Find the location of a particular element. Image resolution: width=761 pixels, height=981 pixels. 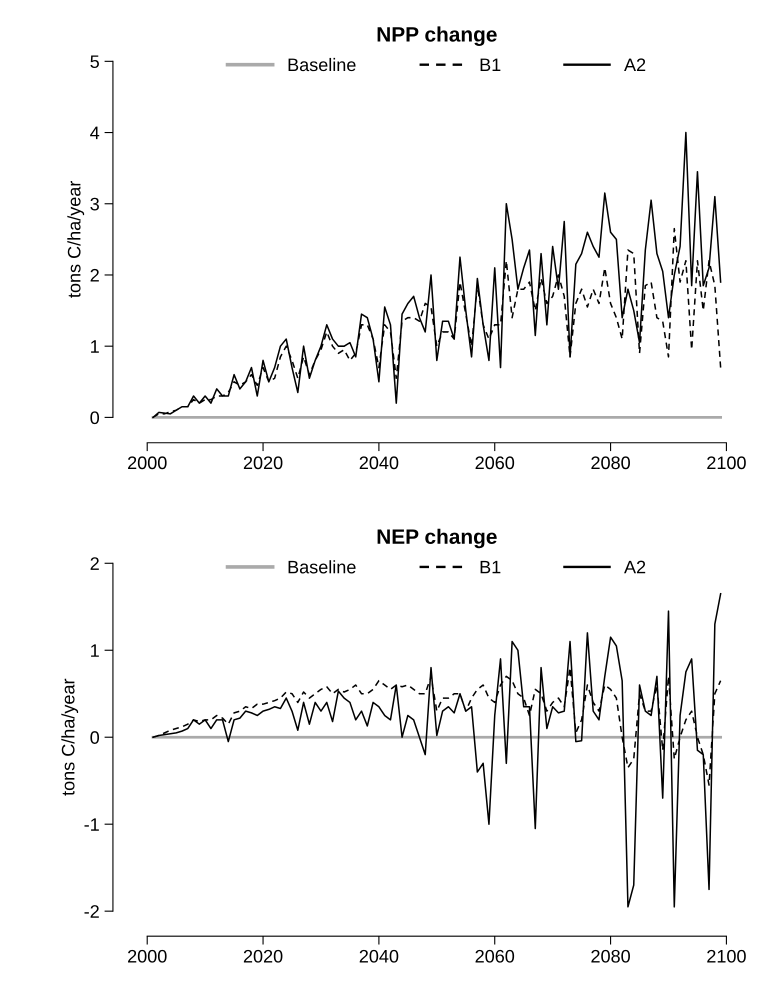

y-tick-label: -1 is located at coordinates (91, 824).